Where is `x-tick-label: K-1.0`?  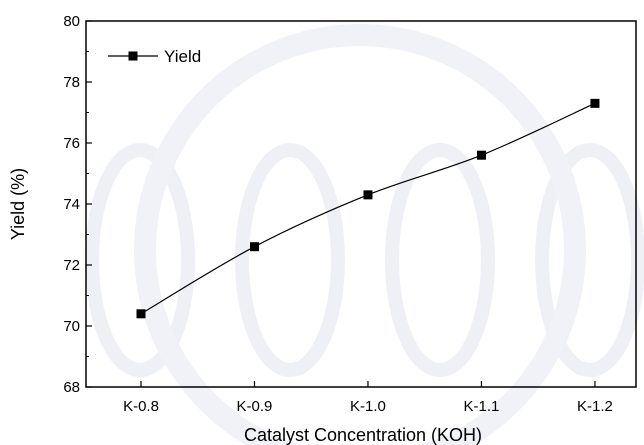 x-tick-label: K-1.0 is located at coordinates (368, 406).